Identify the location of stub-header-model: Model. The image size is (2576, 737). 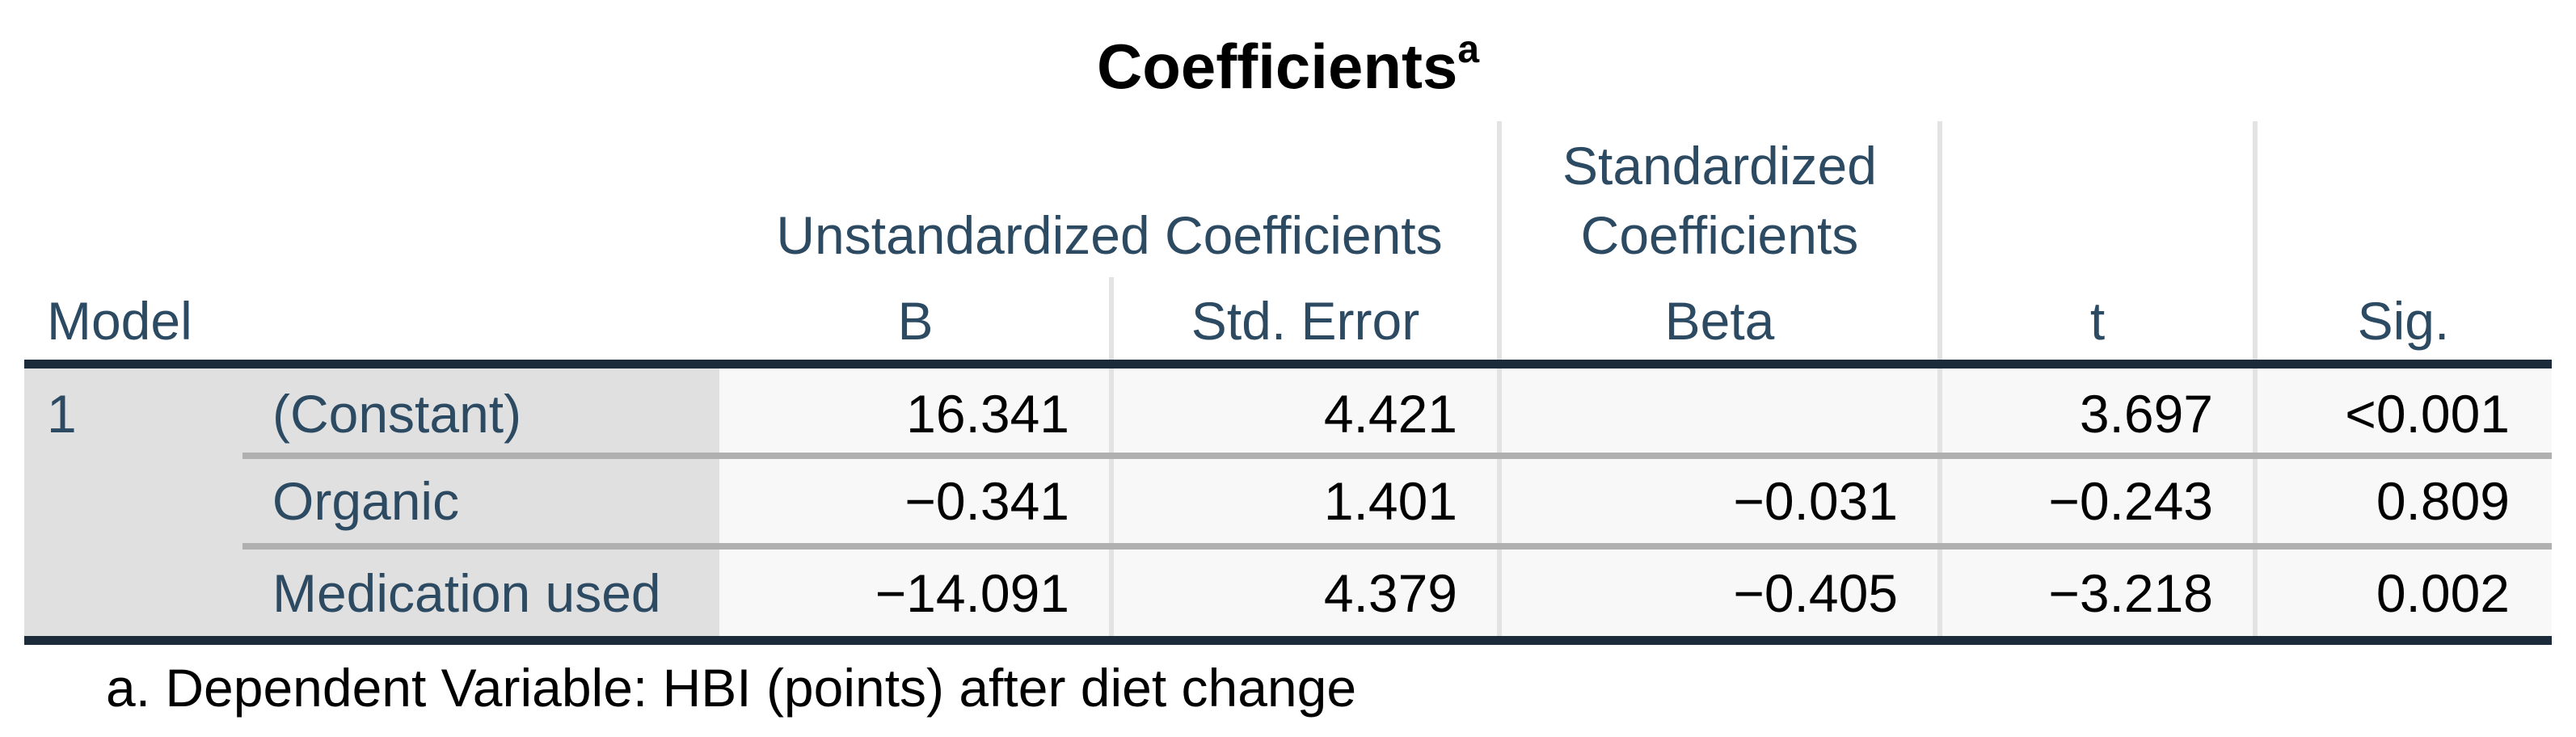
(119, 321).